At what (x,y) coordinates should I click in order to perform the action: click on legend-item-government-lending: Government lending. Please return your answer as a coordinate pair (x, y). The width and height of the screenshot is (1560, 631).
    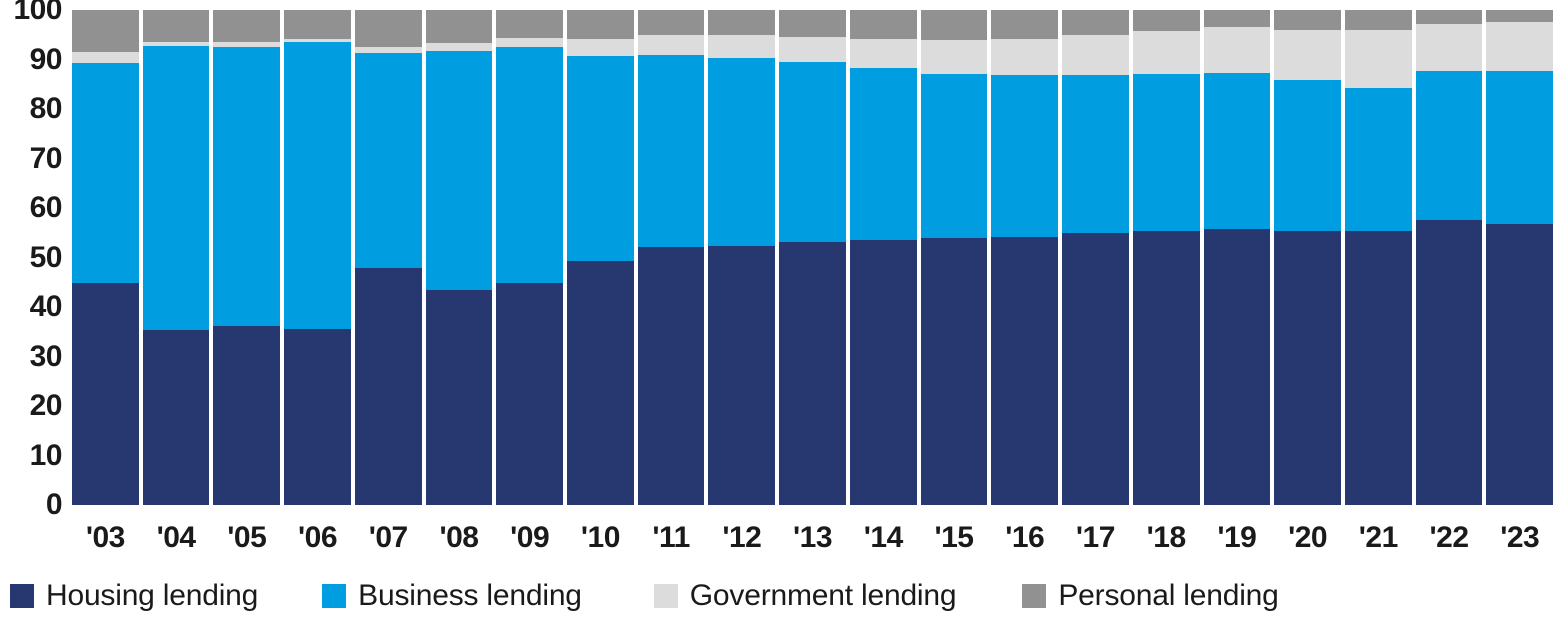
    Looking at the image, I should click on (805, 596).